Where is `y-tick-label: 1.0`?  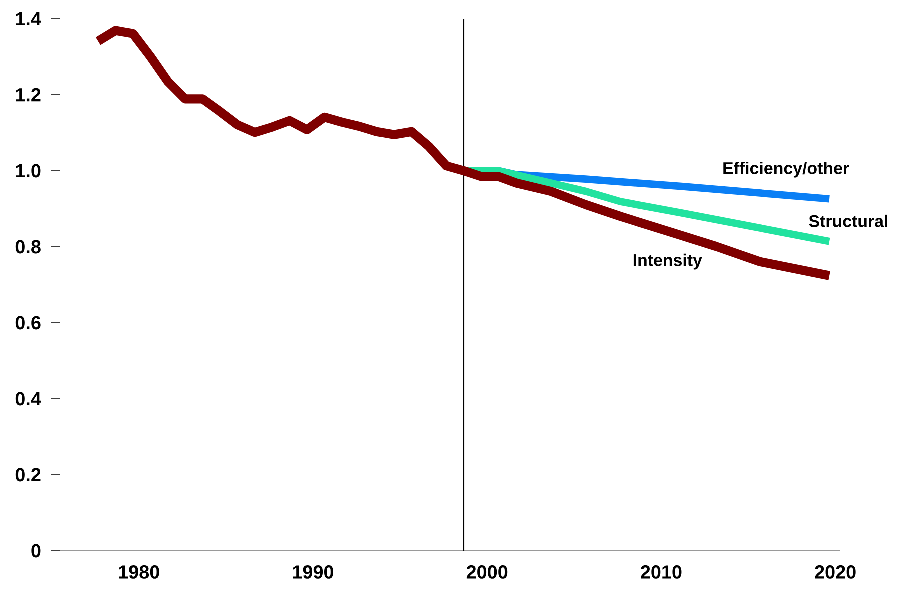
y-tick-label: 1.0 is located at coordinates (28, 171).